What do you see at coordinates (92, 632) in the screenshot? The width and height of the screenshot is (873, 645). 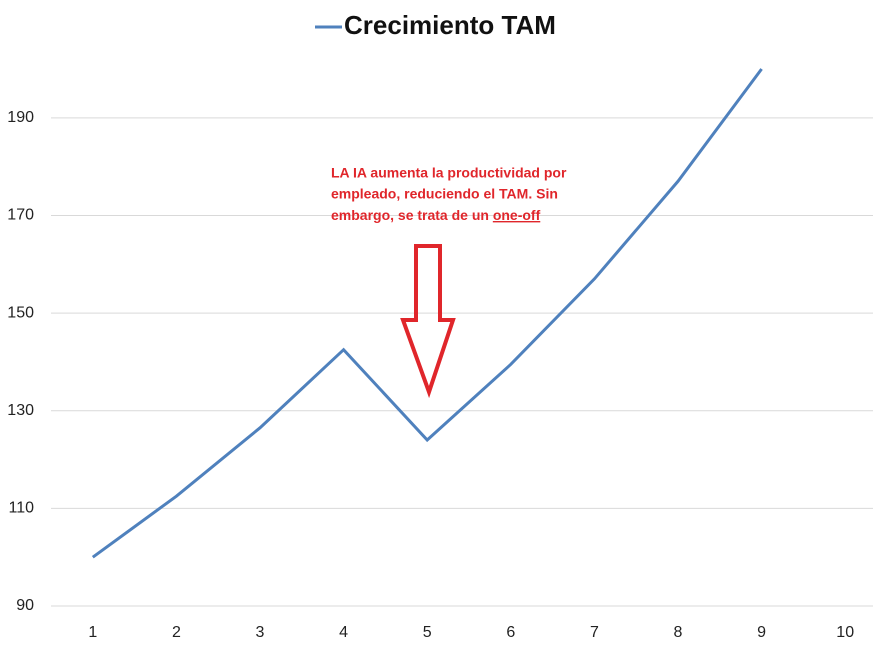 I see `x-tick-label: 1` at bounding box center [92, 632].